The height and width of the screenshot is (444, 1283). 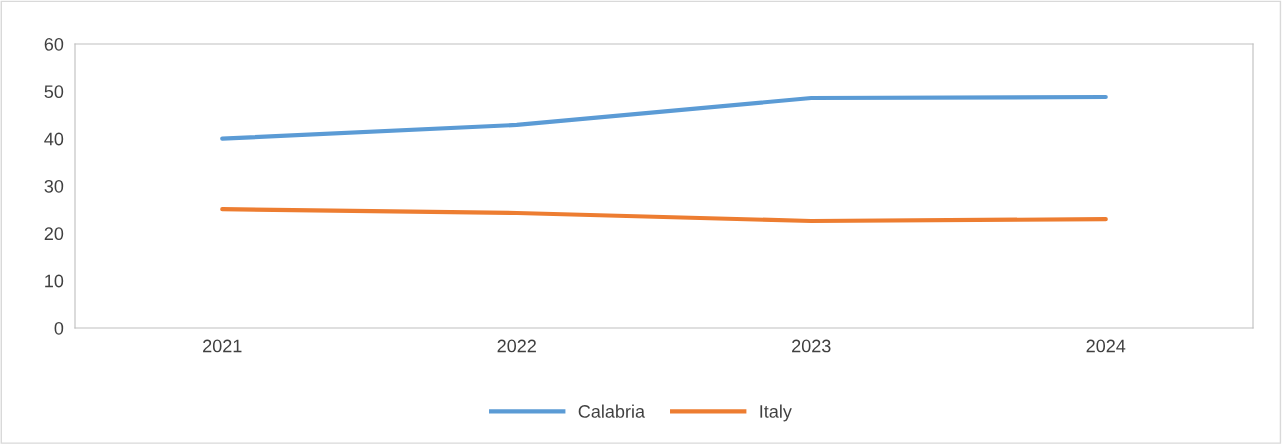 What do you see at coordinates (54, 234) in the screenshot?
I see `y-tick-label: 20` at bounding box center [54, 234].